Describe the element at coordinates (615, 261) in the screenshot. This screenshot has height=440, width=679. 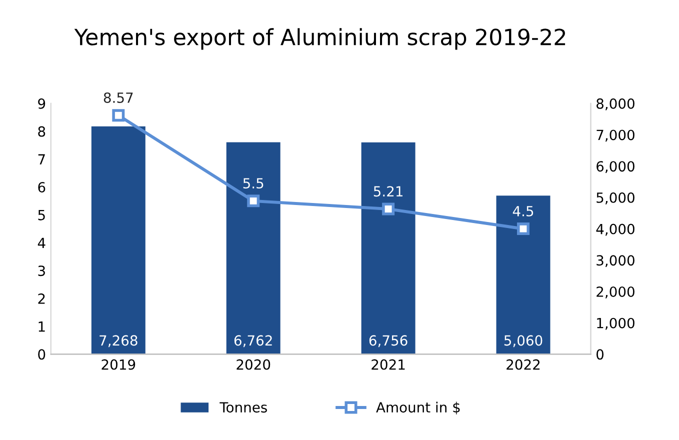
I see `y2-tick-label: 3,000` at that location.